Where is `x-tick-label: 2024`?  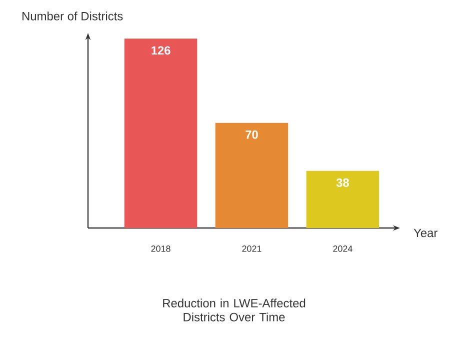 x-tick-label: 2024 is located at coordinates (342, 249).